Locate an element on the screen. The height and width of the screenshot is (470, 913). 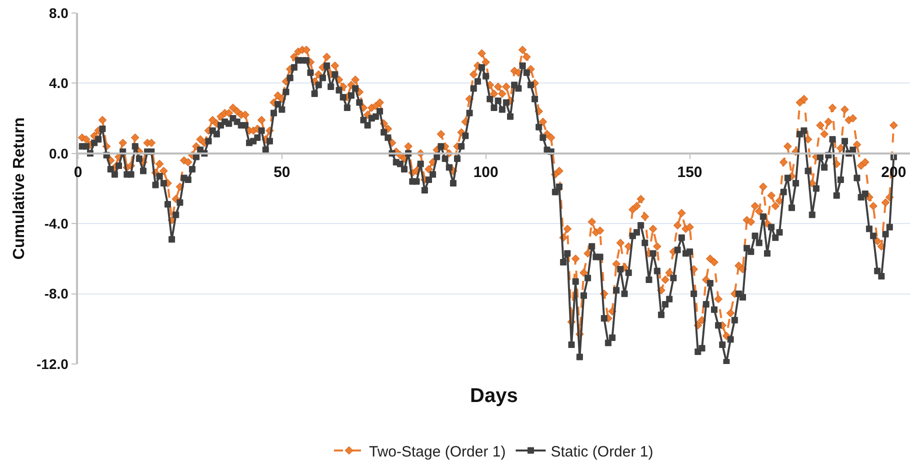
x-tick-label: 100 is located at coordinates (485, 173).